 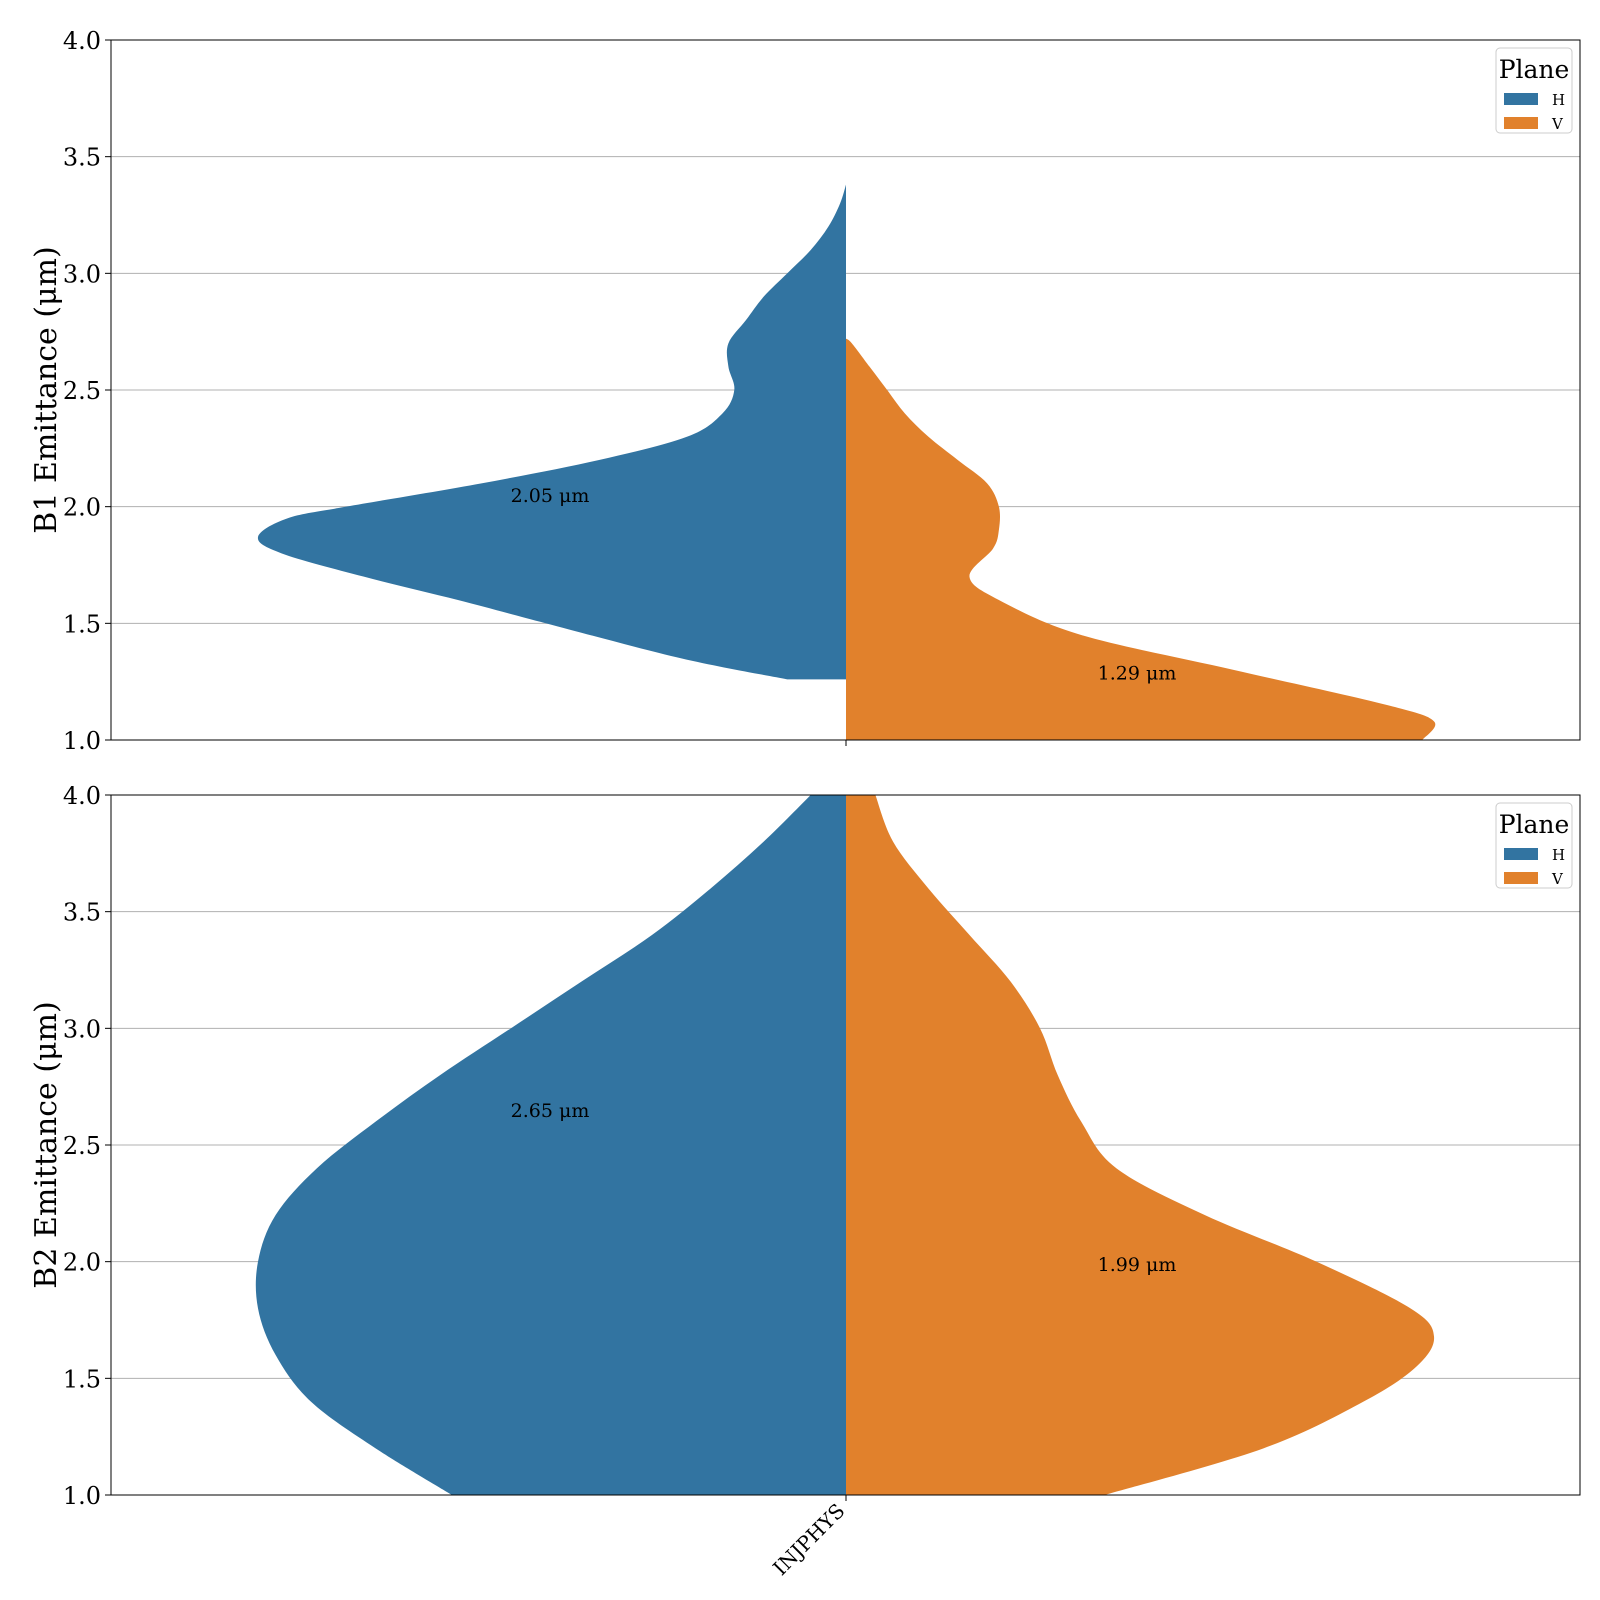 I want to click on annotation-h: 2.05 μm, so click(x=550, y=496).